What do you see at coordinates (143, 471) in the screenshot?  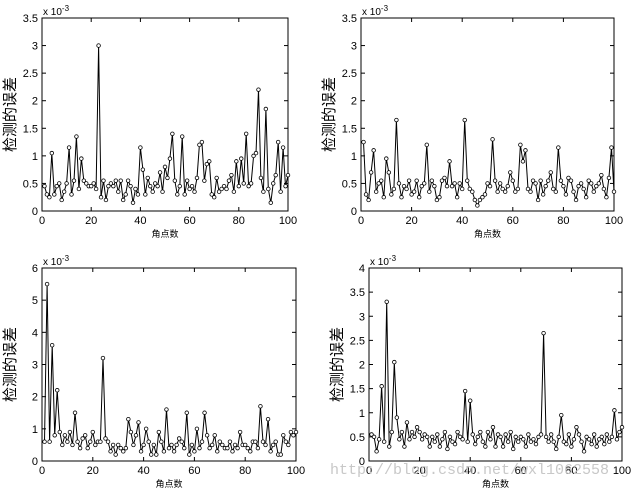 I see `x-tick-label: 40` at bounding box center [143, 471].